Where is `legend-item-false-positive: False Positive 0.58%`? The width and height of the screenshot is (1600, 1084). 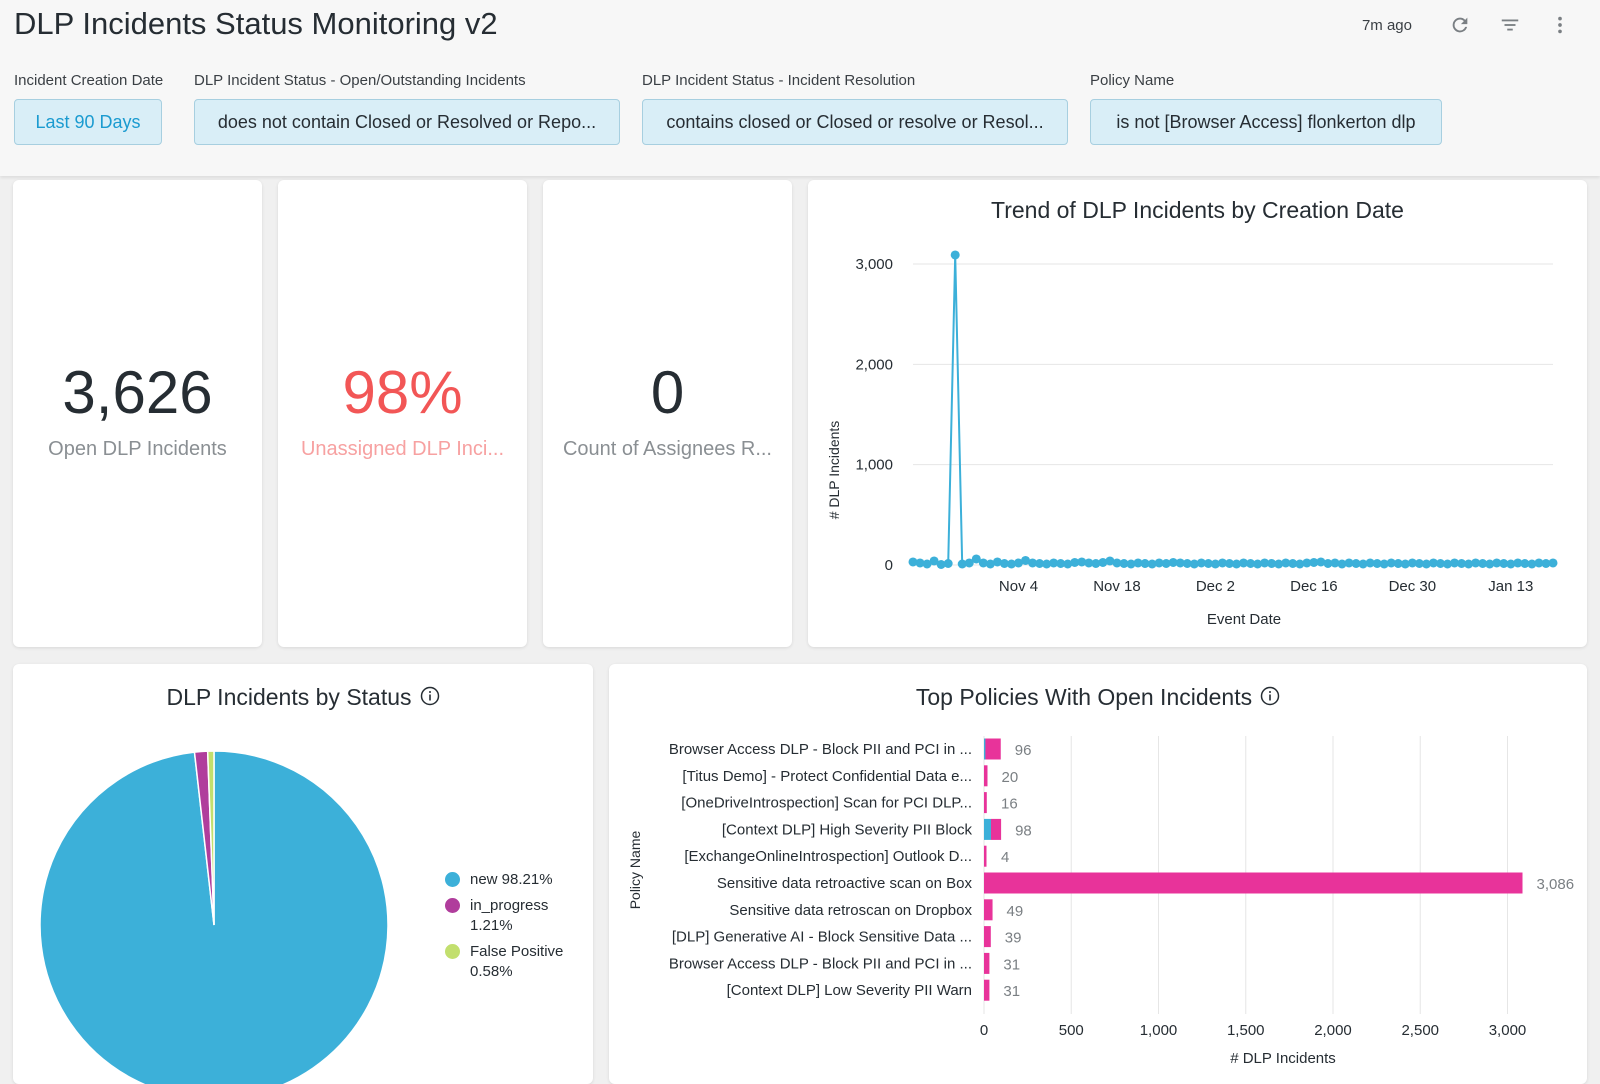
legend-item-false-positive: False Positive 0.58% is located at coordinates (504, 962).